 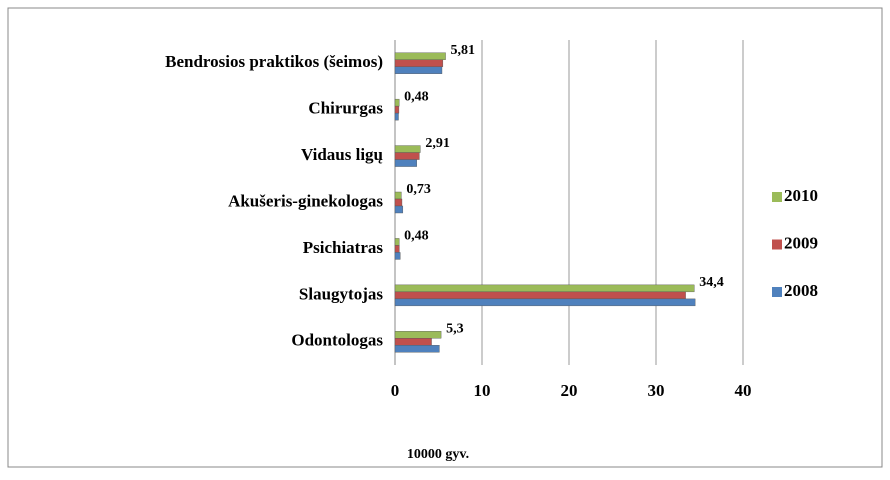 What do you see at coordinates (656, 390) in the screenshot?
I see `x-tick-label: 30` at bounding box center [656, 390].